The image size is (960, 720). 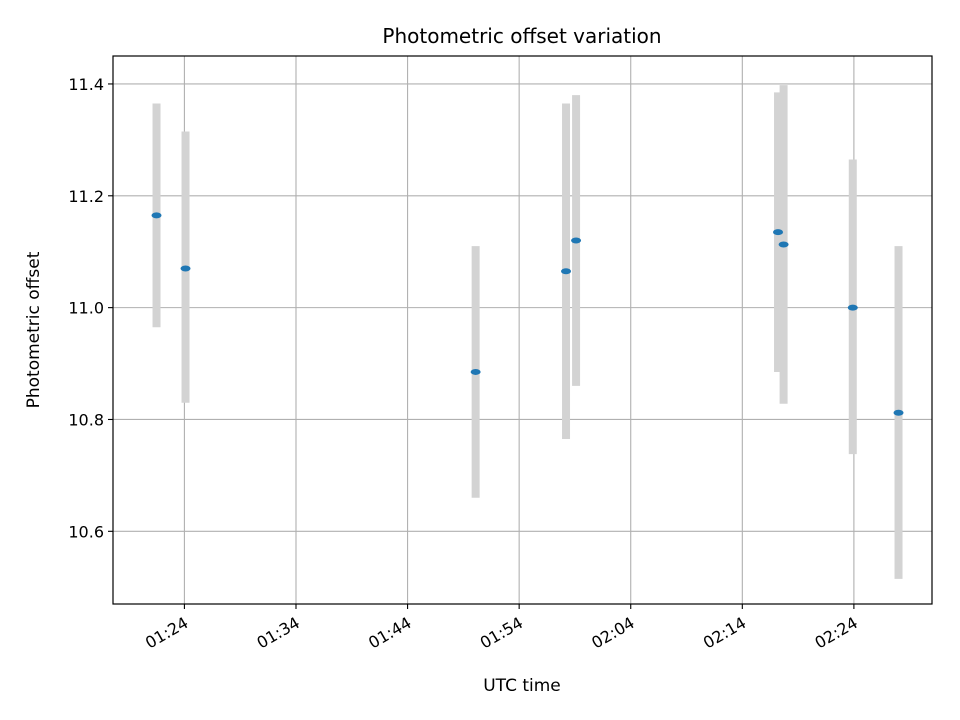 What do you see at coordinates (86, 308) in the screenshot?
I see `y-tick-label: 11.0` at bounding box center [86, 308].